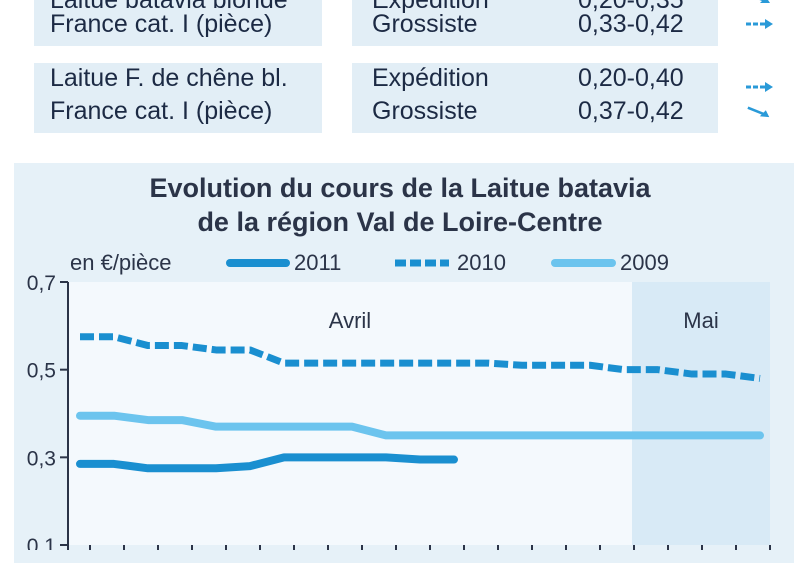 The image size is (800, 563). I want to click on series-line-2011, so click(267, 463).